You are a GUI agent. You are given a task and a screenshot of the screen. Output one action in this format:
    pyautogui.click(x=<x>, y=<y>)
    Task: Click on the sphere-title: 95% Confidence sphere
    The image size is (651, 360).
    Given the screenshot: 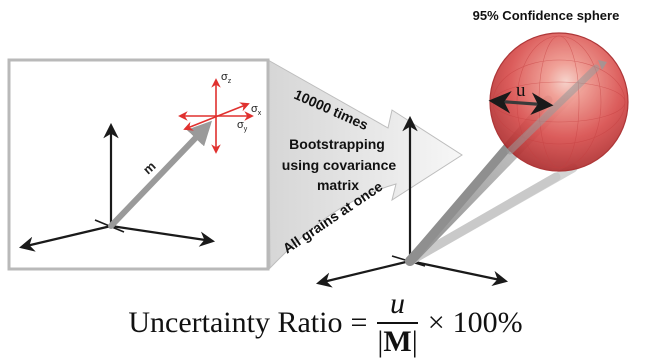 What is the action you would take?
    pyautogui.click(x=546, y=15)
    